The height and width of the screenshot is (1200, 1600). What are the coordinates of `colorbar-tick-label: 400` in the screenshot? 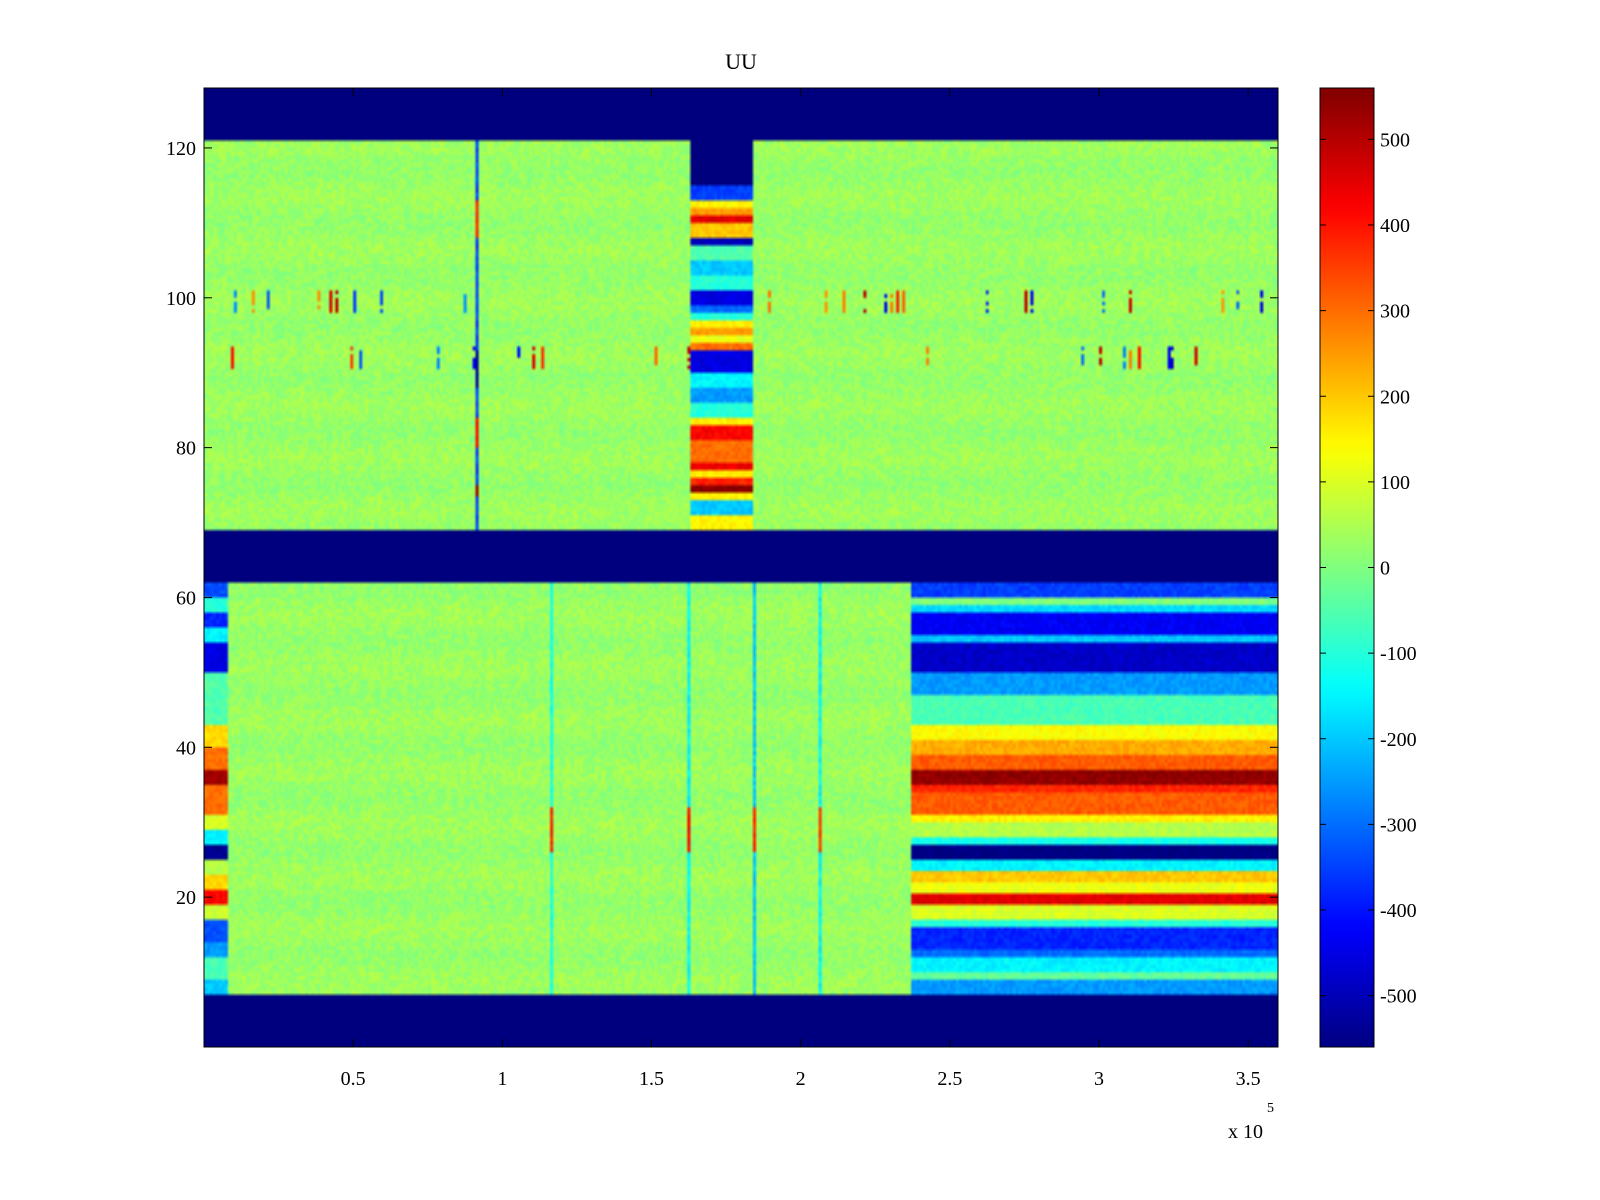 It's located at (1395, 226).